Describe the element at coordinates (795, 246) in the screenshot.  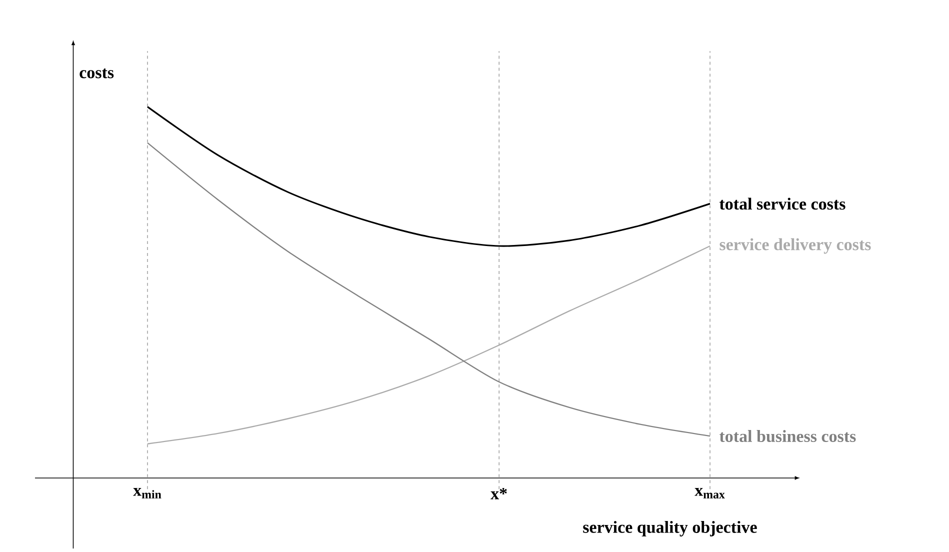
I see `series-label: service delivery costs` at that location.